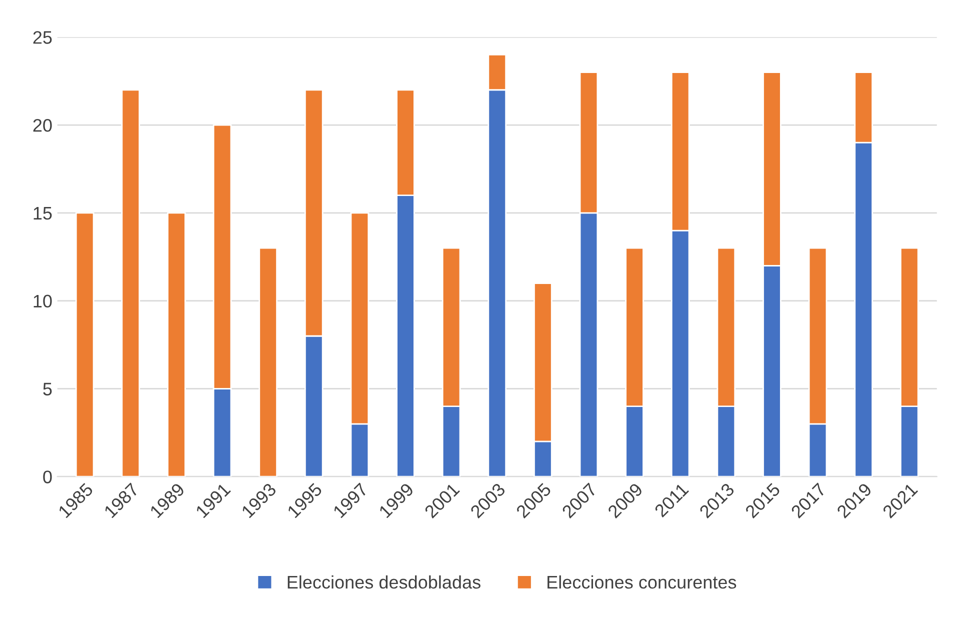 The image size is (956, 619). Describe the element at coordinates (43, 213) in the screenshot. I see `y-tick-label: 15` at that location.